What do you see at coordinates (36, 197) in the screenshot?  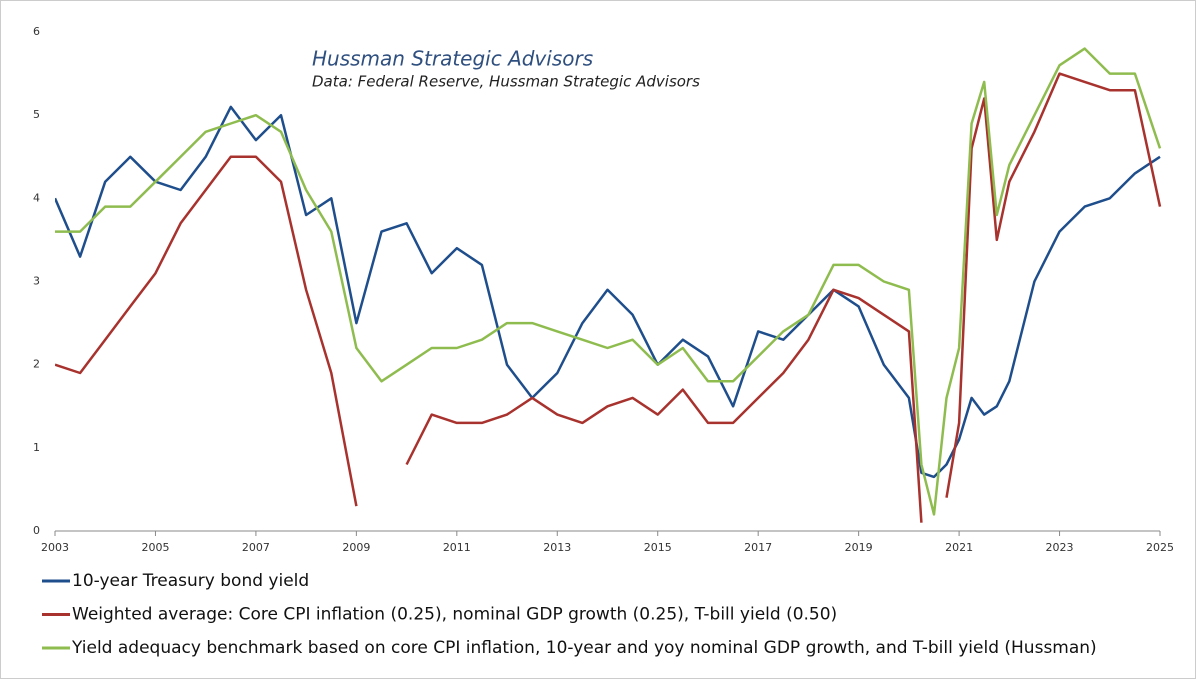 I see `y-tick-label: 4` at bounding box center [36, 197].